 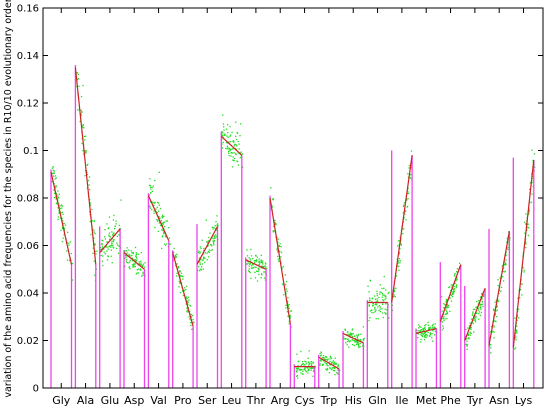 I want to click on y-tick-label: 0.08, so click(x=28, y=199).